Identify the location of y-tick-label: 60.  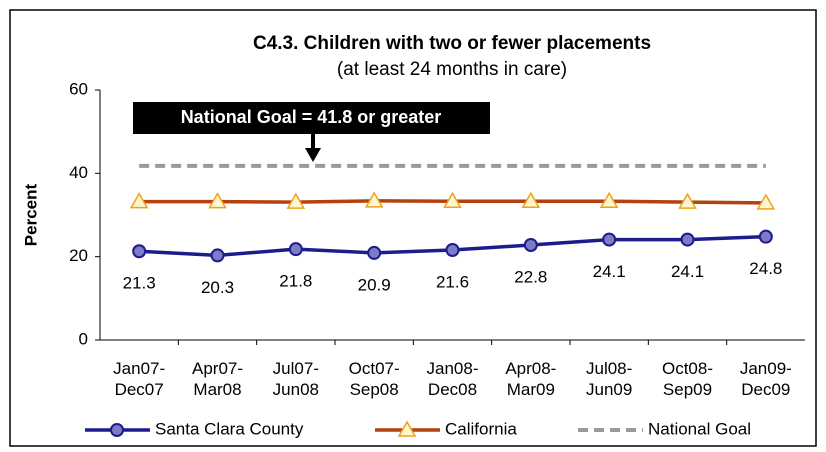
(78, 88).